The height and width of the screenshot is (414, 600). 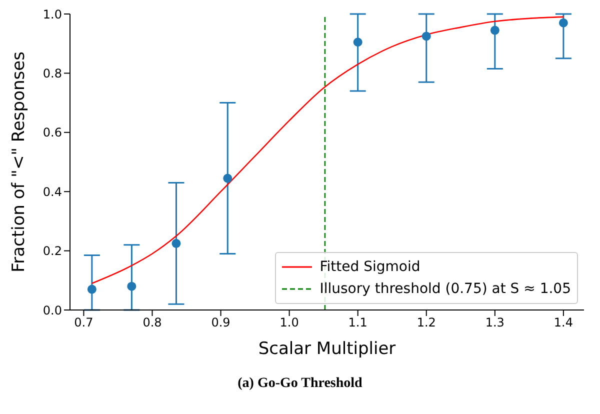 I want to click on text: (a) Go-Go Threshold, so click(x=300, y=384).